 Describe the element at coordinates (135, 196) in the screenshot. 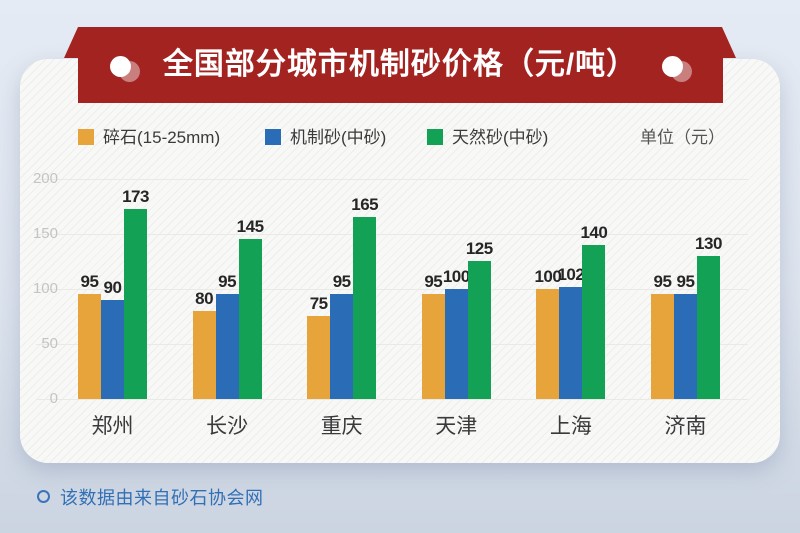

I see `bar-value-label: 173` at that location.